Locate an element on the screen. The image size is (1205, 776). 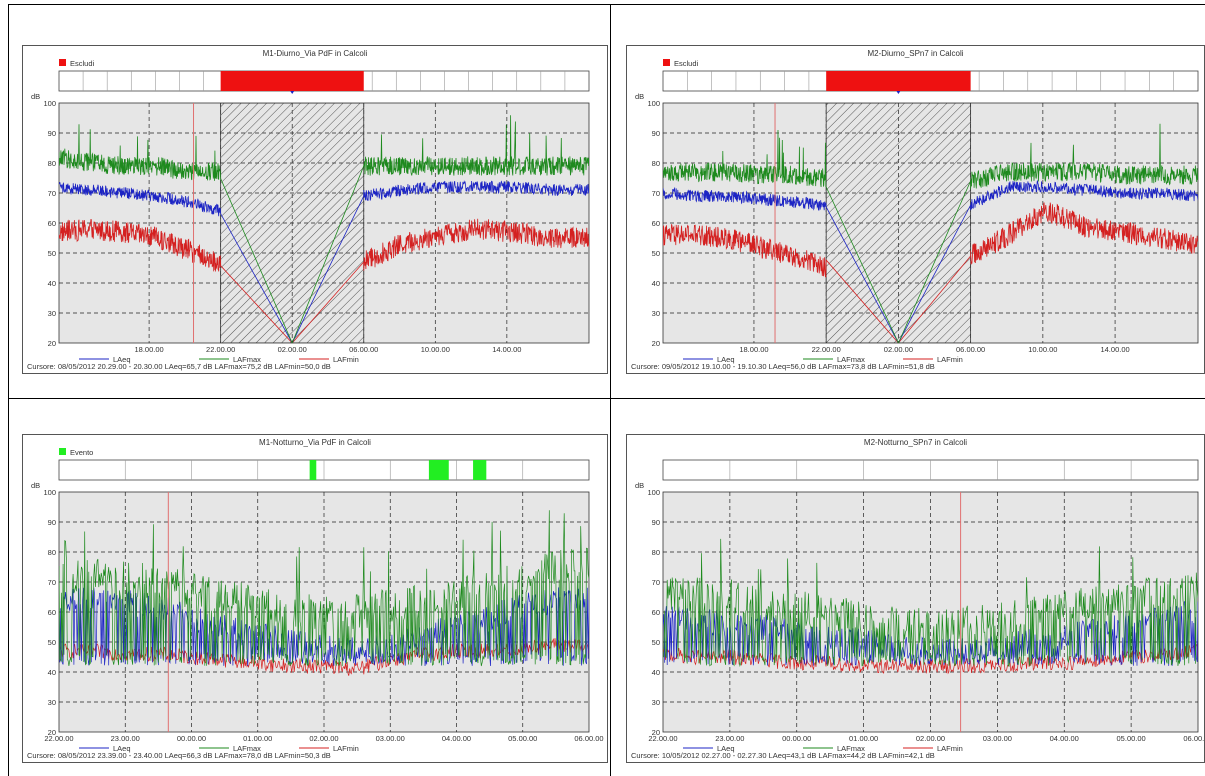
chart-title: M2-Notturno_SPn7 in Calcoli is located at coordinates (915, 442).